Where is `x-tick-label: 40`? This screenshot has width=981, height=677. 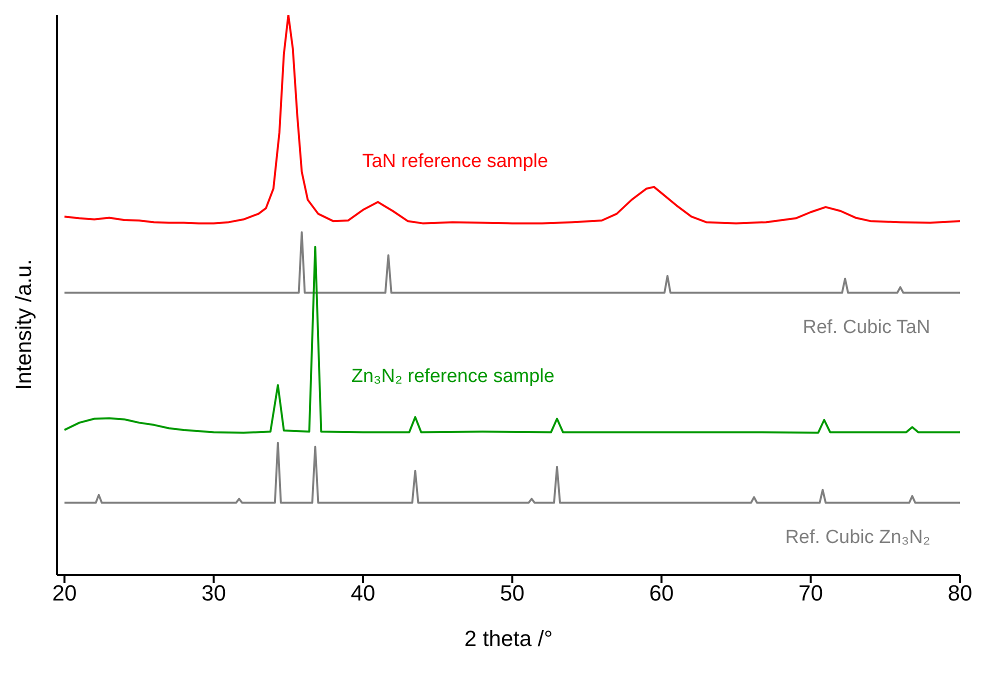
x-tick-label: 40 is located at coordinates (363, 593).